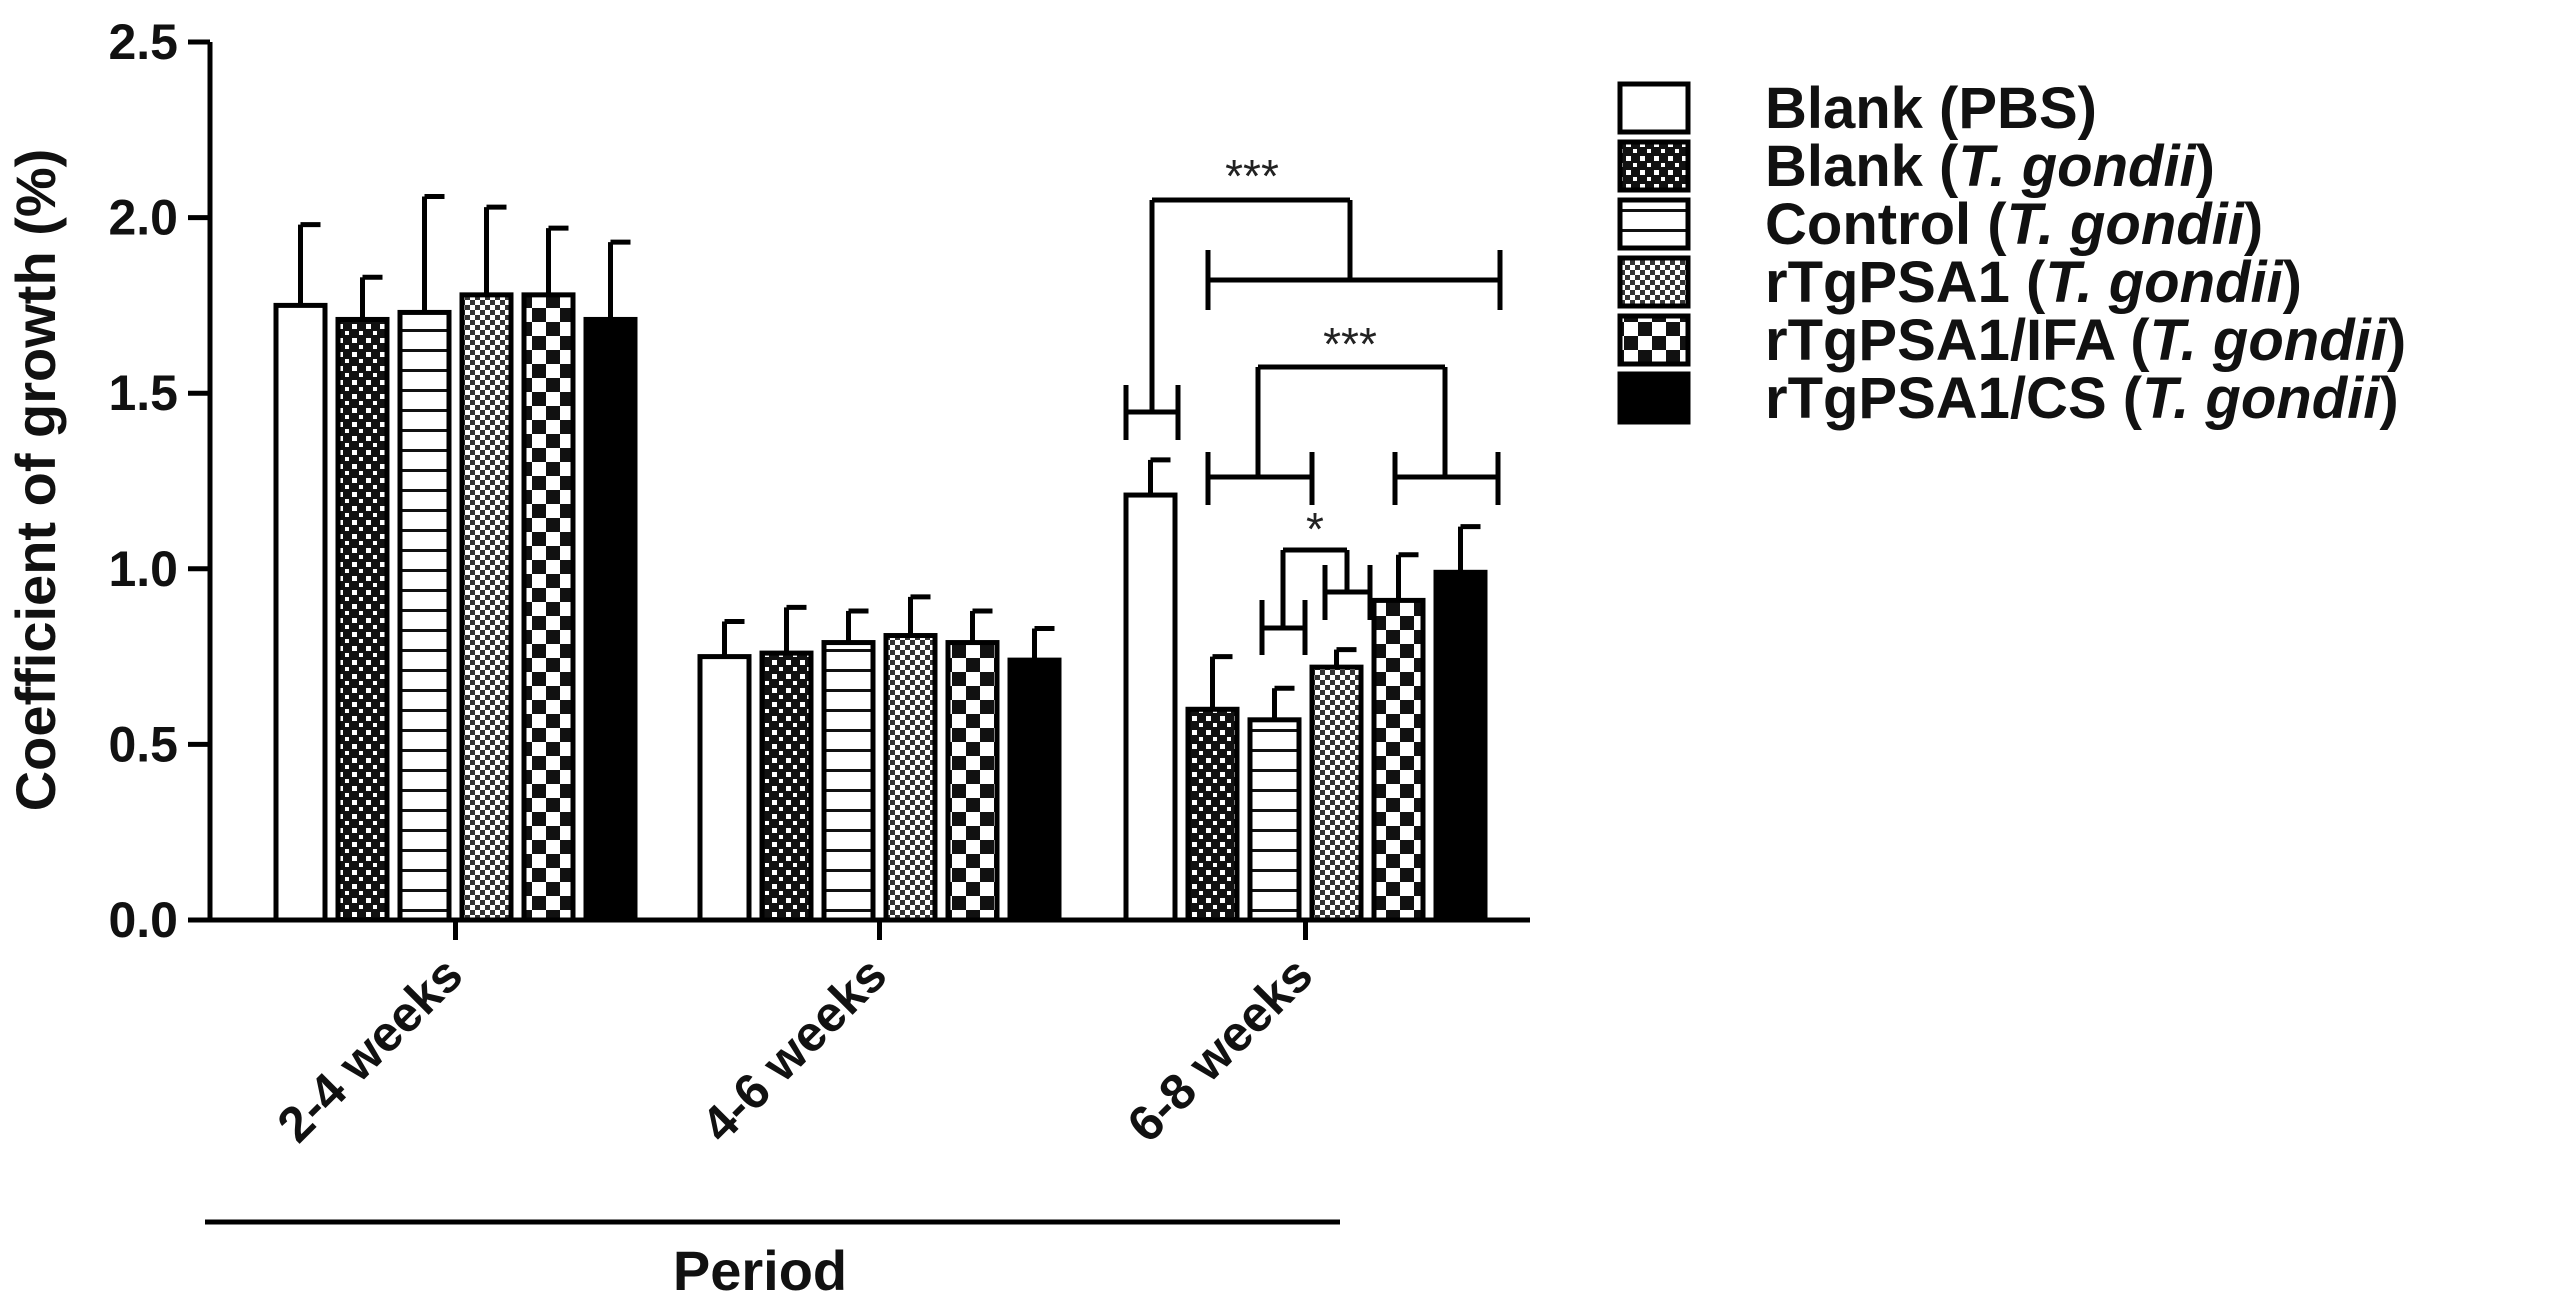  What do you see at coordinates (1283, 602) in the screenshot?
I see `sig-bracket-blank-control-small` at bounding box center [1283, 602].